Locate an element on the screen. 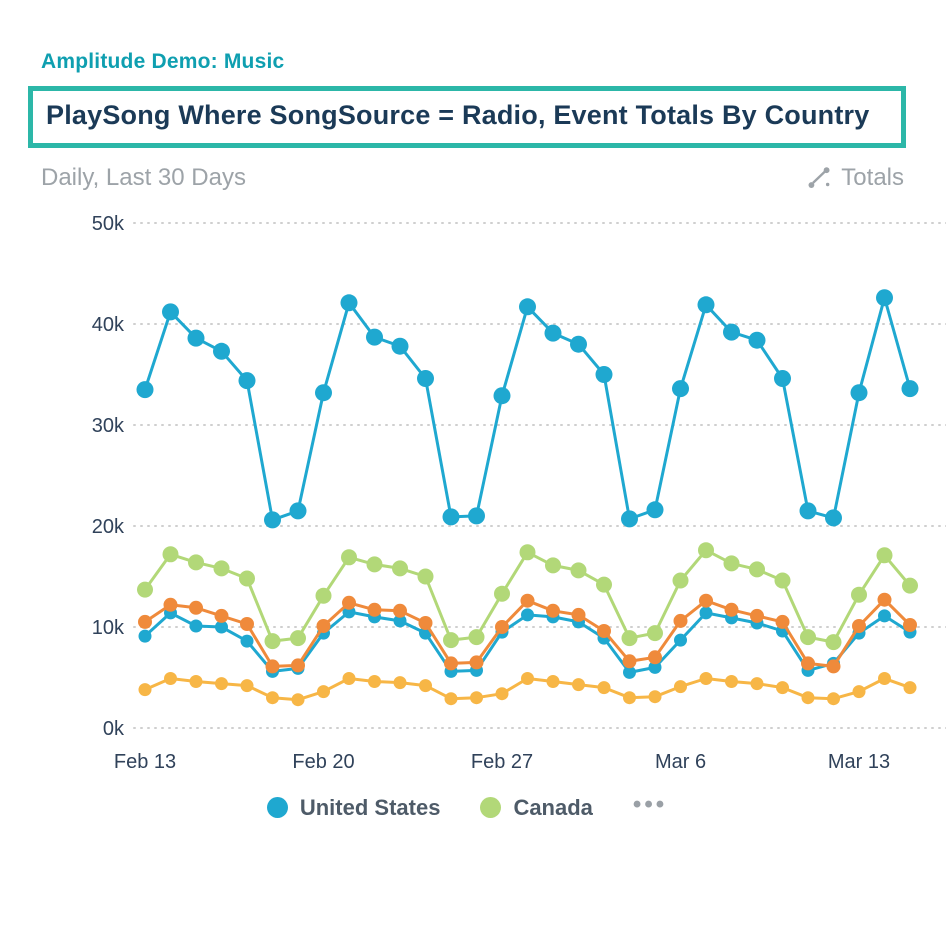 This screenshot has width=946, height=932. legend-item-canada: Canada is located at coordinates (536, 808).